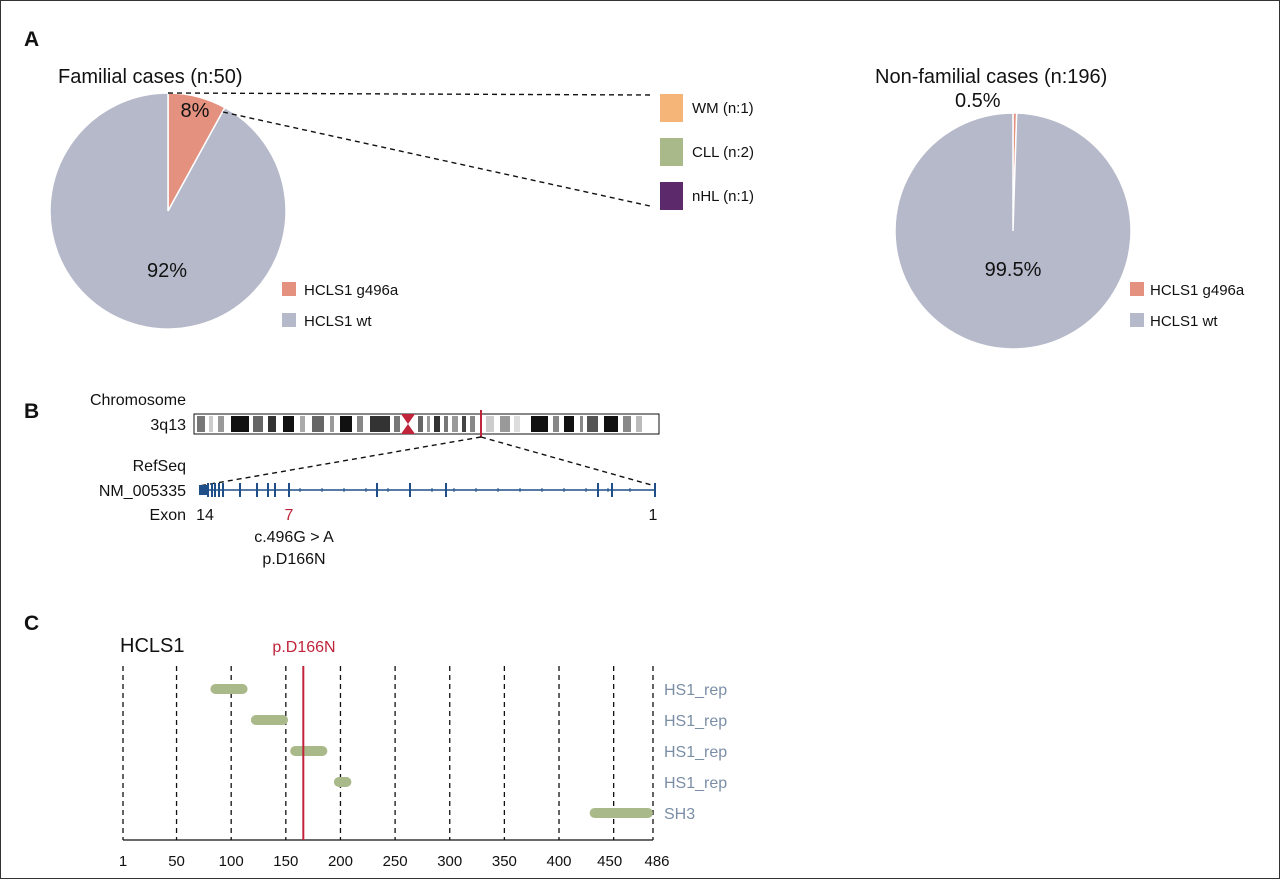 This screenshot has width=1280, height=879. What do you see at coordinates (656, 861) in the screenshot?
I see `x-tick-label: 486` at bounding box center [656, 861].